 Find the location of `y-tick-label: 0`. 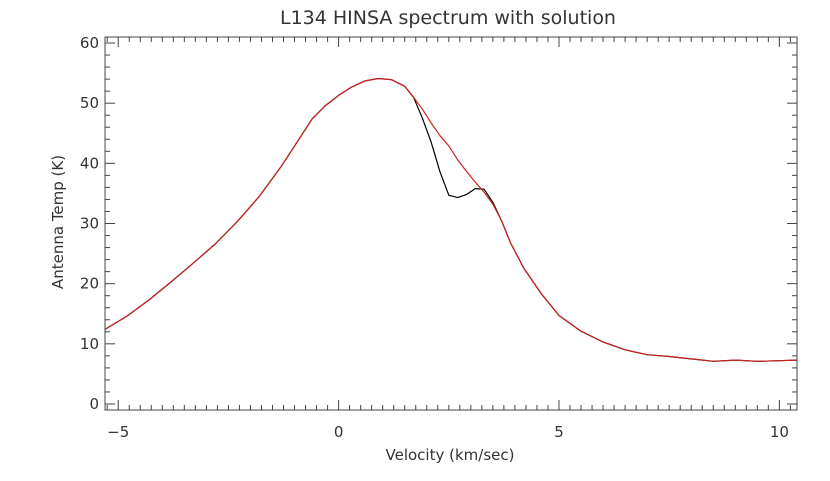

y-tick-label: 0 is located at coordinates (94, 404).